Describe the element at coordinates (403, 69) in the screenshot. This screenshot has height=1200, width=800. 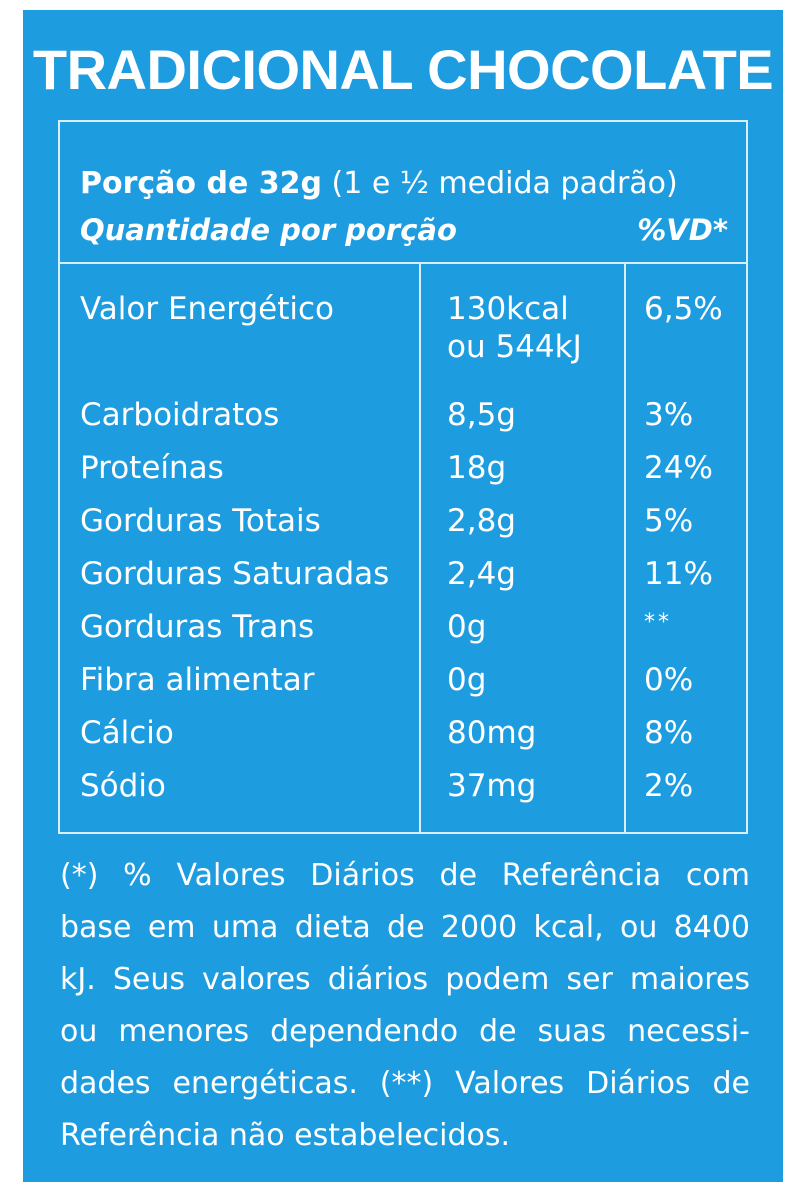
I see `product-title: TRADICIONAL CHOCOLATE` at that location.